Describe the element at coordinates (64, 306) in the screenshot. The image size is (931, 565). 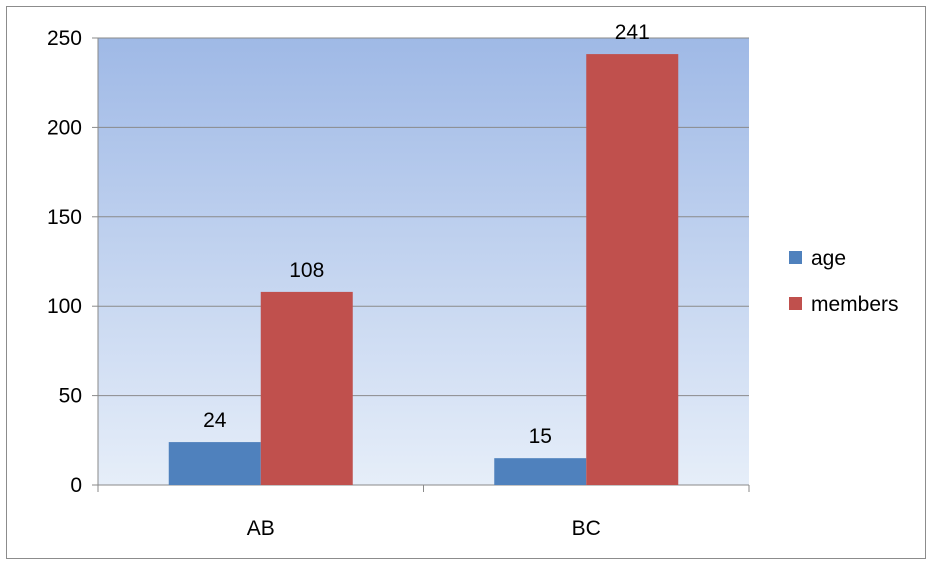
I see `y-tick-label: 100` at that location.